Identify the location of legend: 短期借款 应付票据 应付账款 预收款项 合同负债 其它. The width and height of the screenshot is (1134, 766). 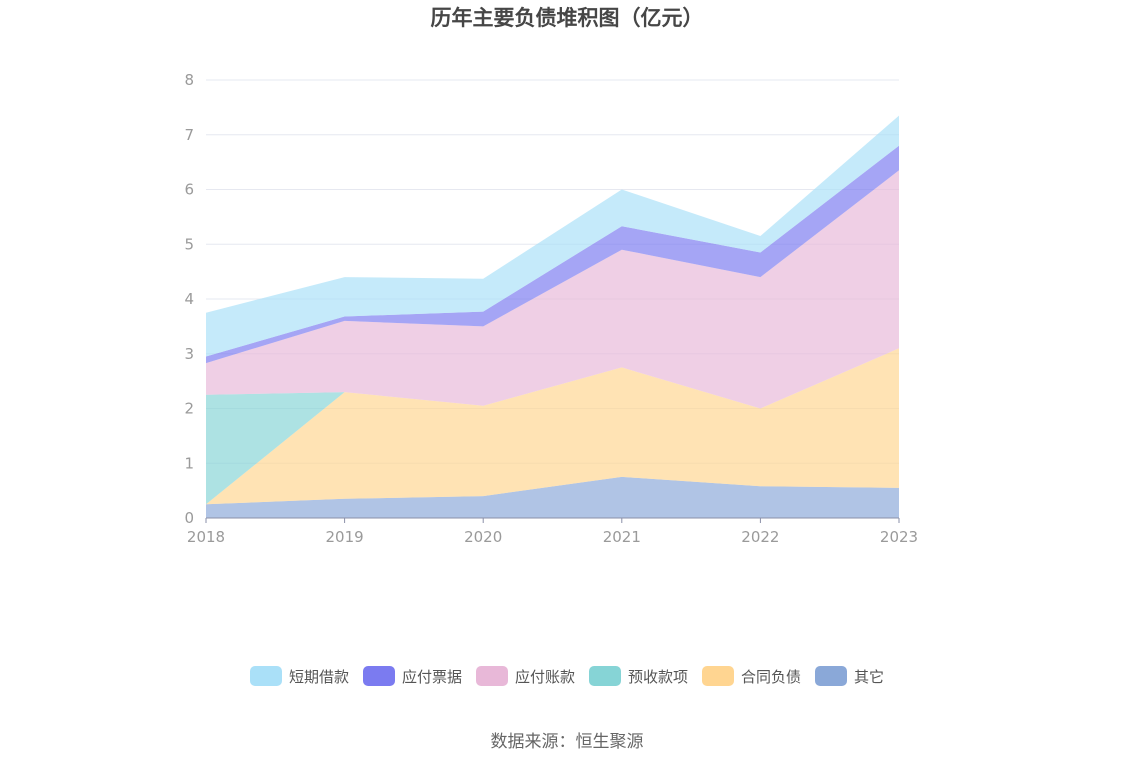
(567, 676).